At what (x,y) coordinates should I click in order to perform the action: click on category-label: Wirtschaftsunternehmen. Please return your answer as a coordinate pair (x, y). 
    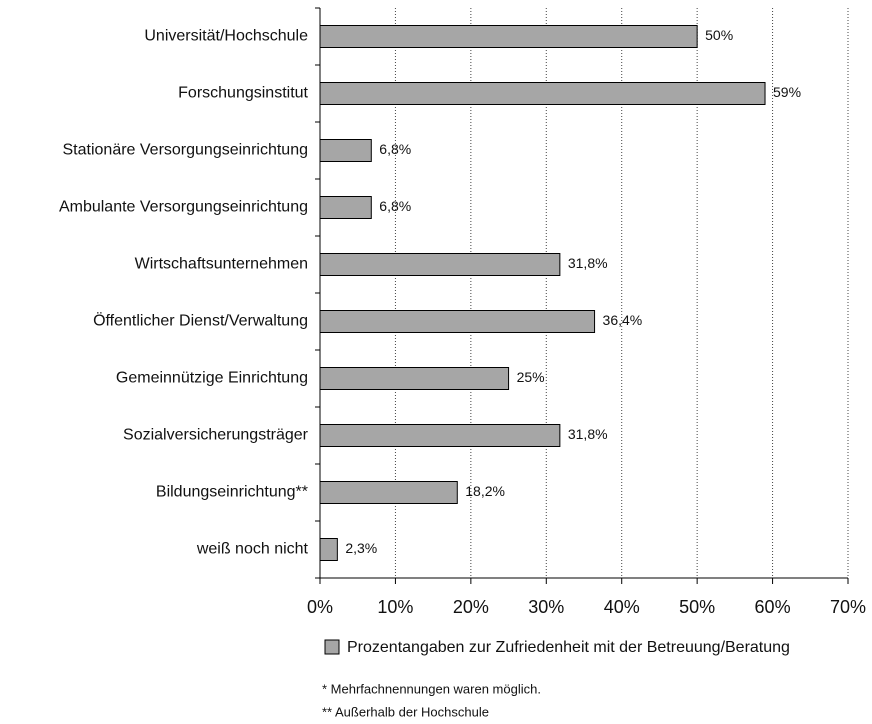
    Looking at the image, I should click on (221, 264).